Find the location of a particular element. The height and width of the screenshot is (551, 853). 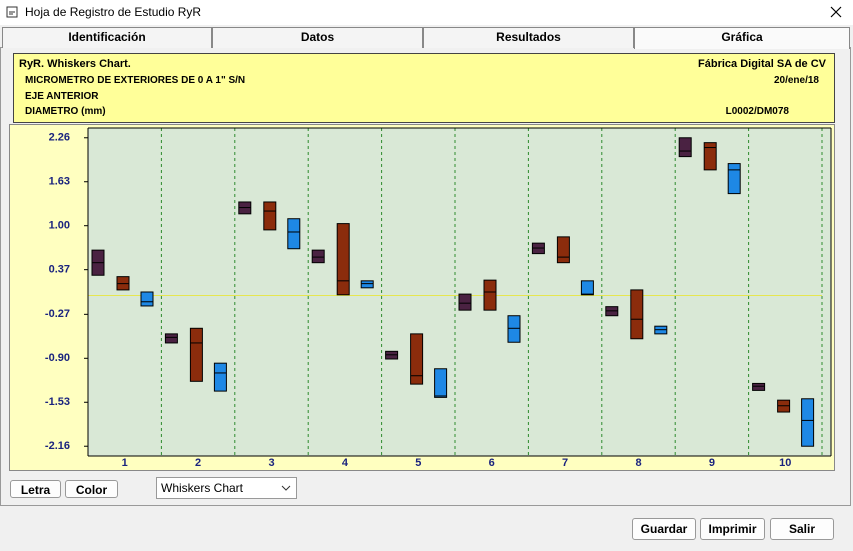

app-icon is located at coordinates (12, 12).